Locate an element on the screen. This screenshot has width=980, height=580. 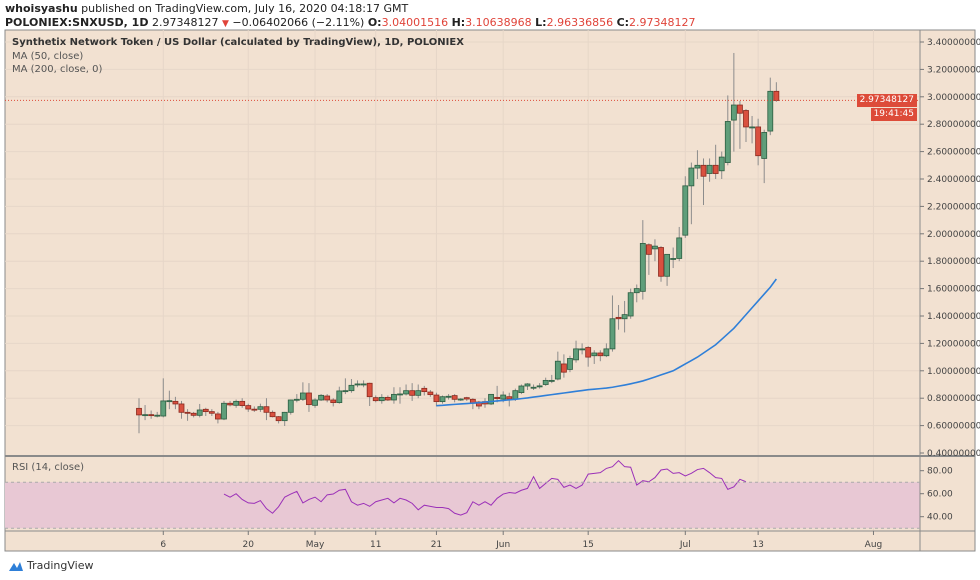
time-tick-label: May is located at coordinates (315, 545).